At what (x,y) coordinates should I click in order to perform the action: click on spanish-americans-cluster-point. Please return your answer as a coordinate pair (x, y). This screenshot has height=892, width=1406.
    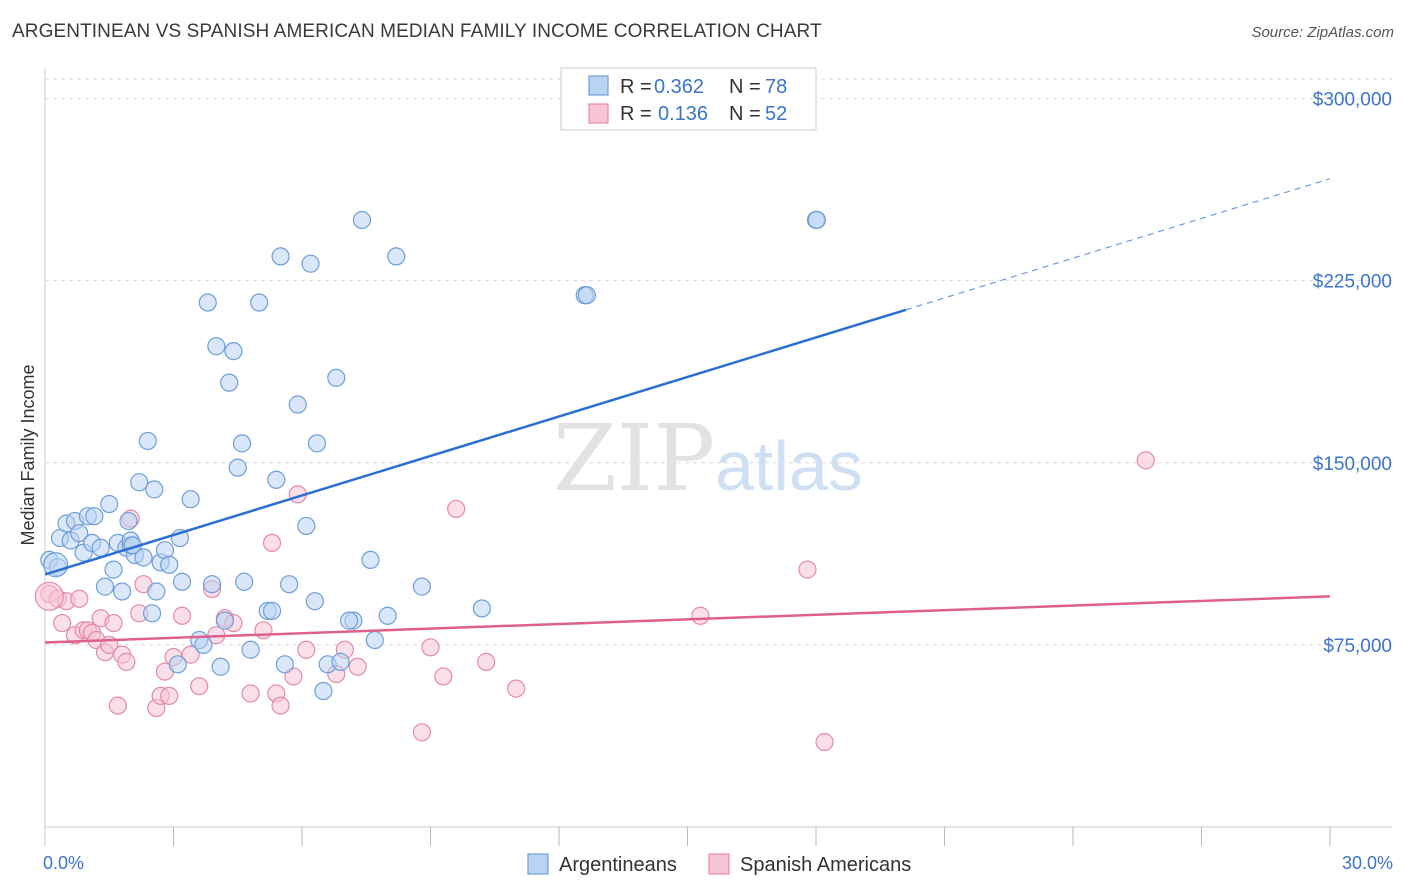
    Looking at the image, I should click on (49, 596).